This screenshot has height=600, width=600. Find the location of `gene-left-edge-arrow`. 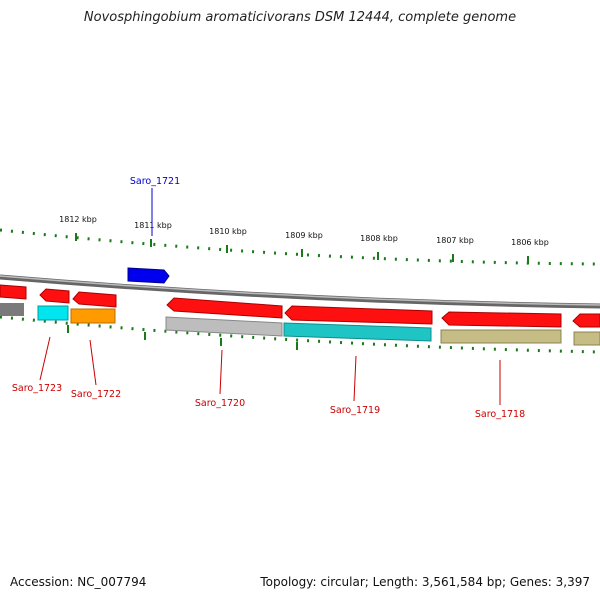

gene-left-edge-arrow is located at coordinates (13, 292).